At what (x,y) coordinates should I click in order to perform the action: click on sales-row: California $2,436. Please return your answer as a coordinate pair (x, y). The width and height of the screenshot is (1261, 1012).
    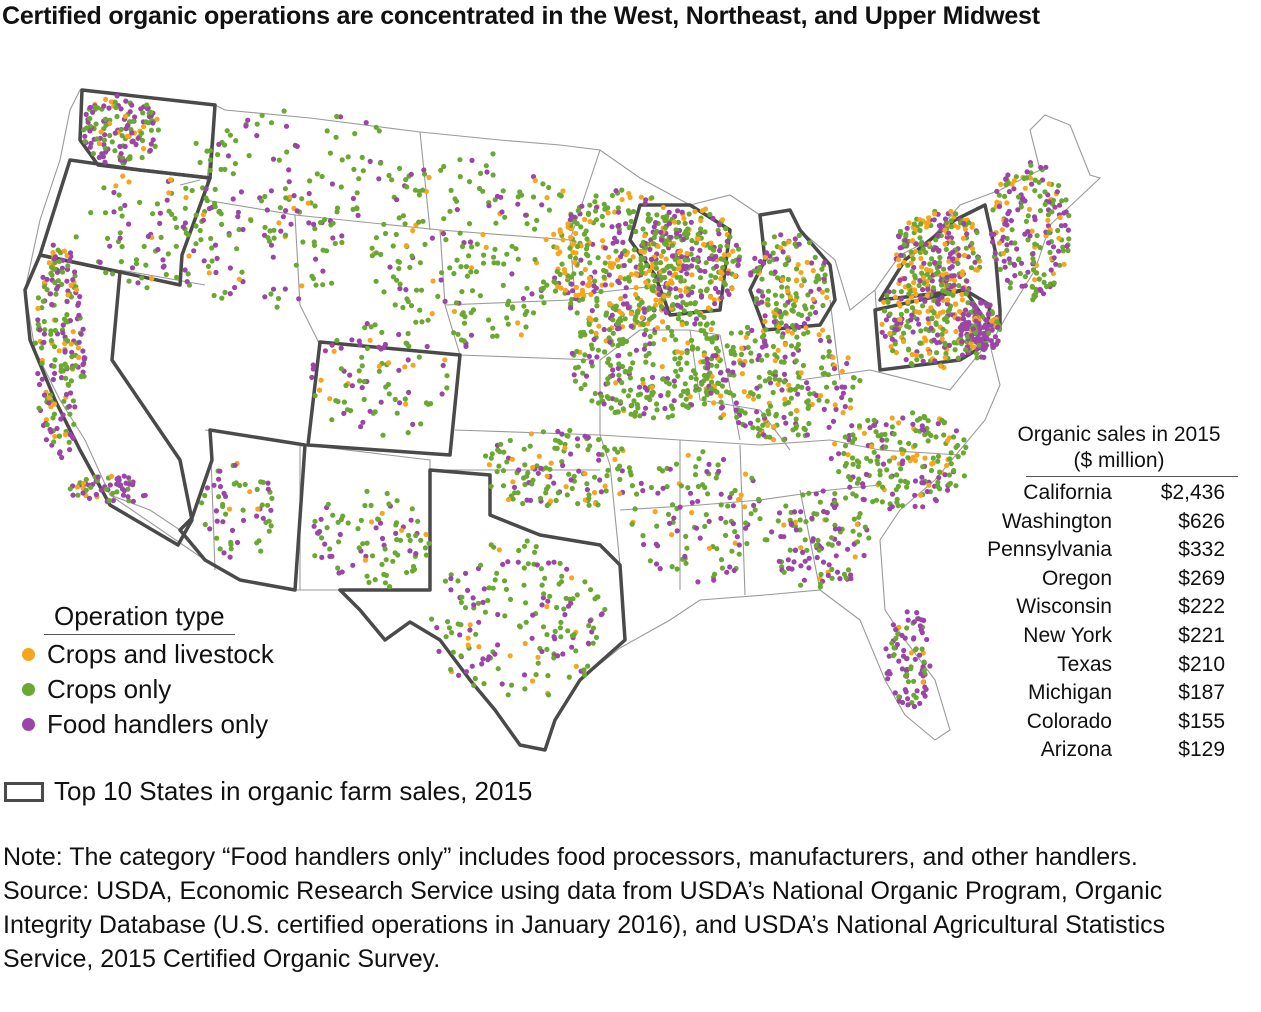
    Looking at the image, I should click on (1110, 495).